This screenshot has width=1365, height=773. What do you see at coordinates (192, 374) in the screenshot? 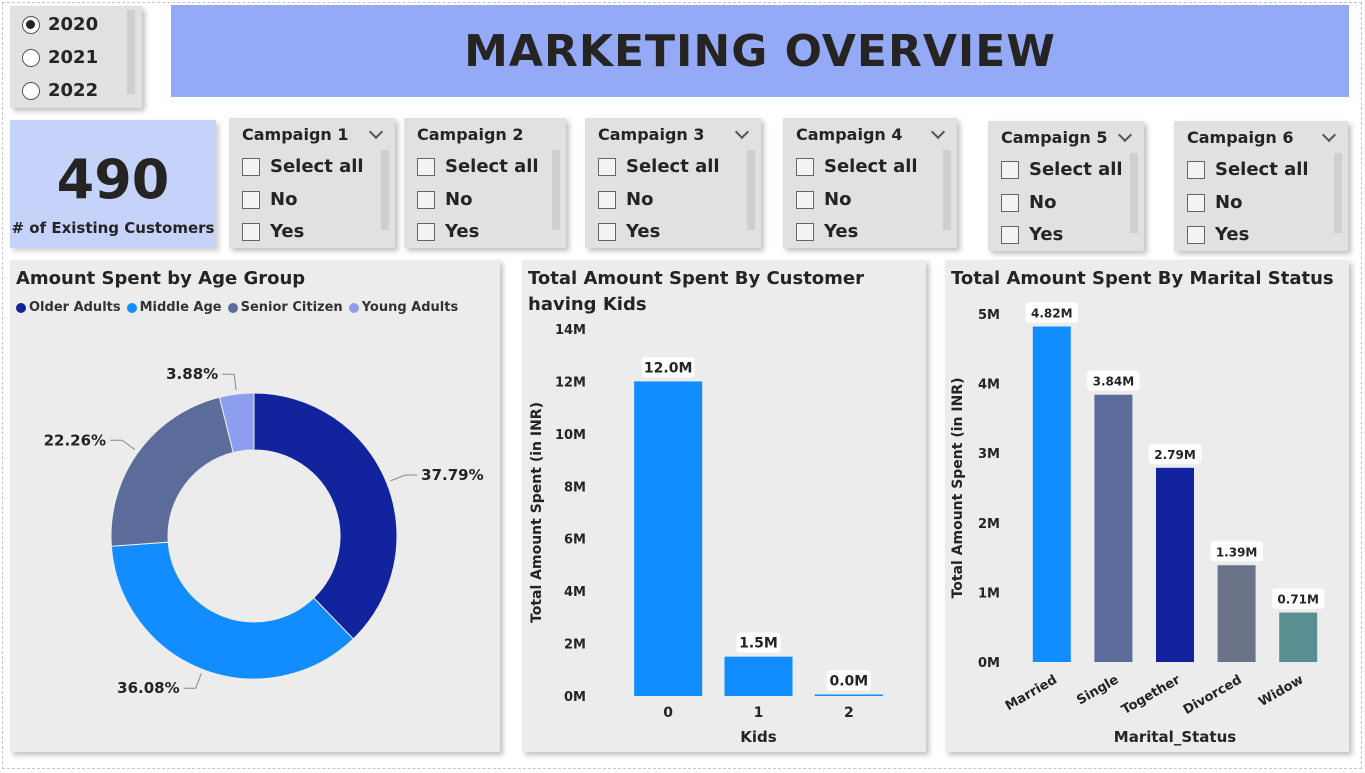
I see `slice-data-label: 3.88%` at bounding box center [192, 374].